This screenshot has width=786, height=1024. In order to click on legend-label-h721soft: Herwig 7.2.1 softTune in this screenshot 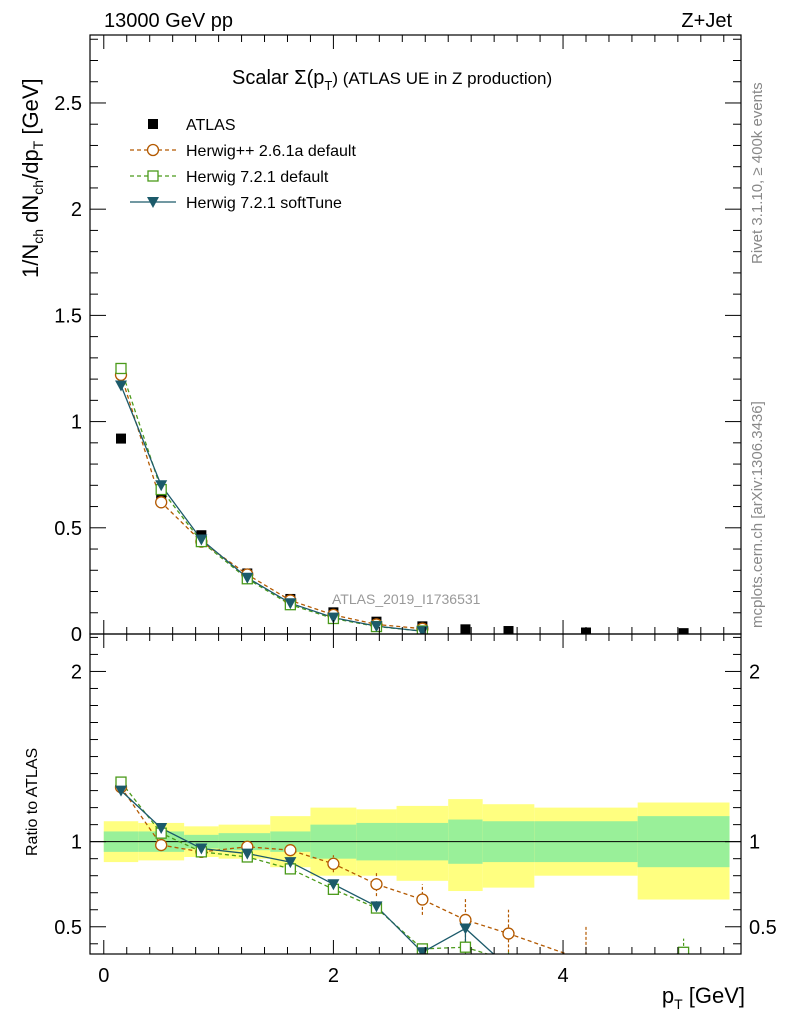, I will do `click(264, 203)`.